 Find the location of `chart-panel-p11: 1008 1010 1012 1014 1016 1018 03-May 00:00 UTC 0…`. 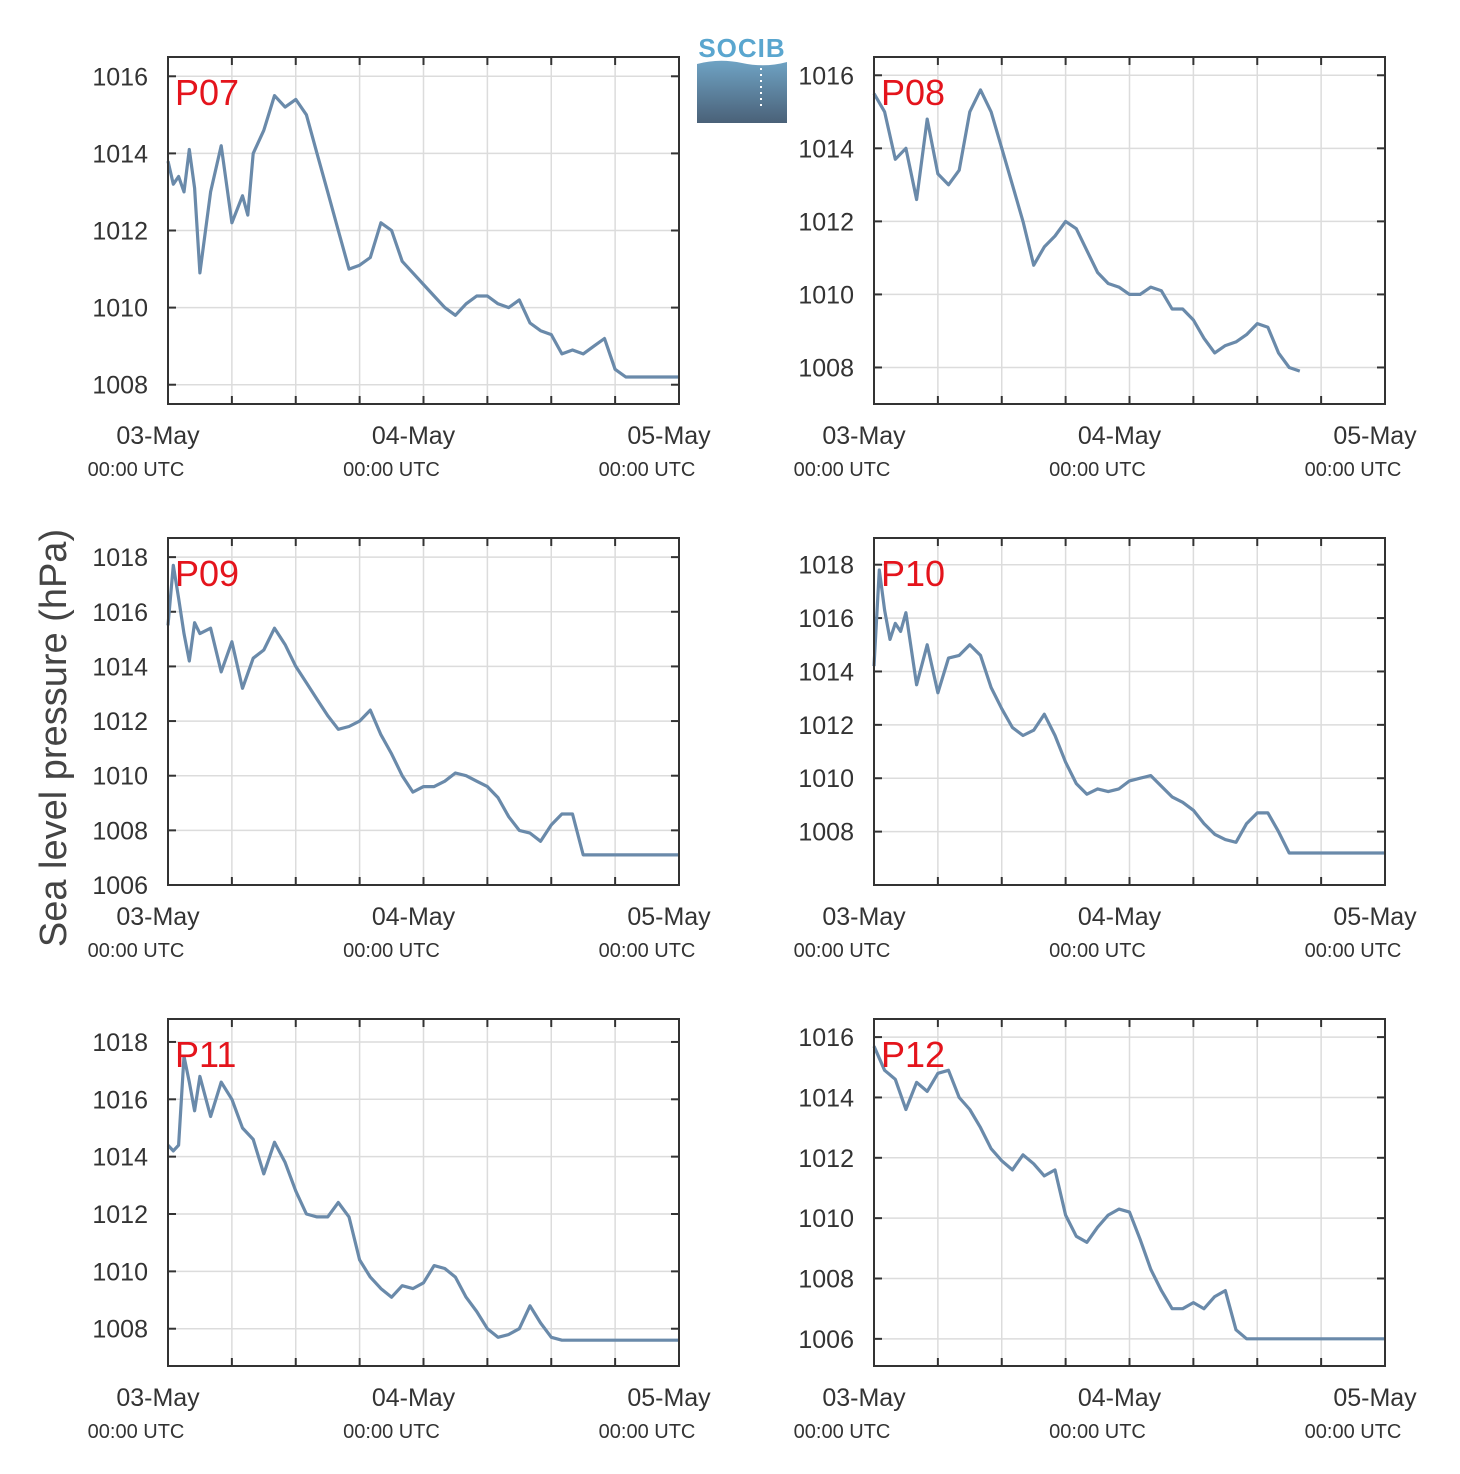

chart-panel-p11: 1008 1010 1012 1014 1016 1018 03-May 00:00 UTC 0… is located at coordinates (399, 1230).